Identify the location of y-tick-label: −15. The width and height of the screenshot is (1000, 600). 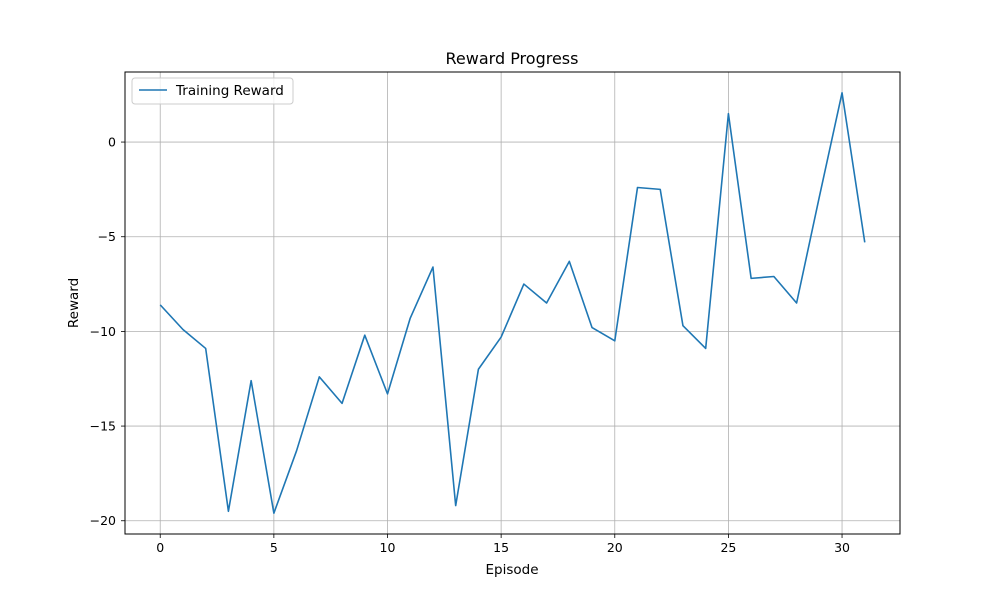
(103, 426).